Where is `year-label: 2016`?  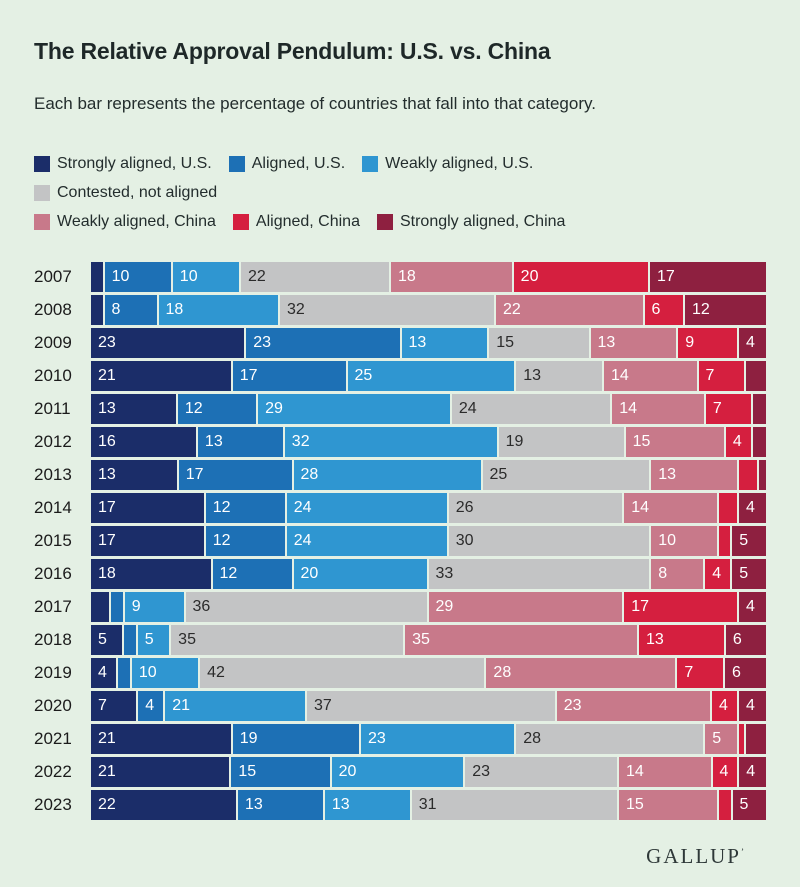 year-label: 2016 is located at coordinates (53, 573).